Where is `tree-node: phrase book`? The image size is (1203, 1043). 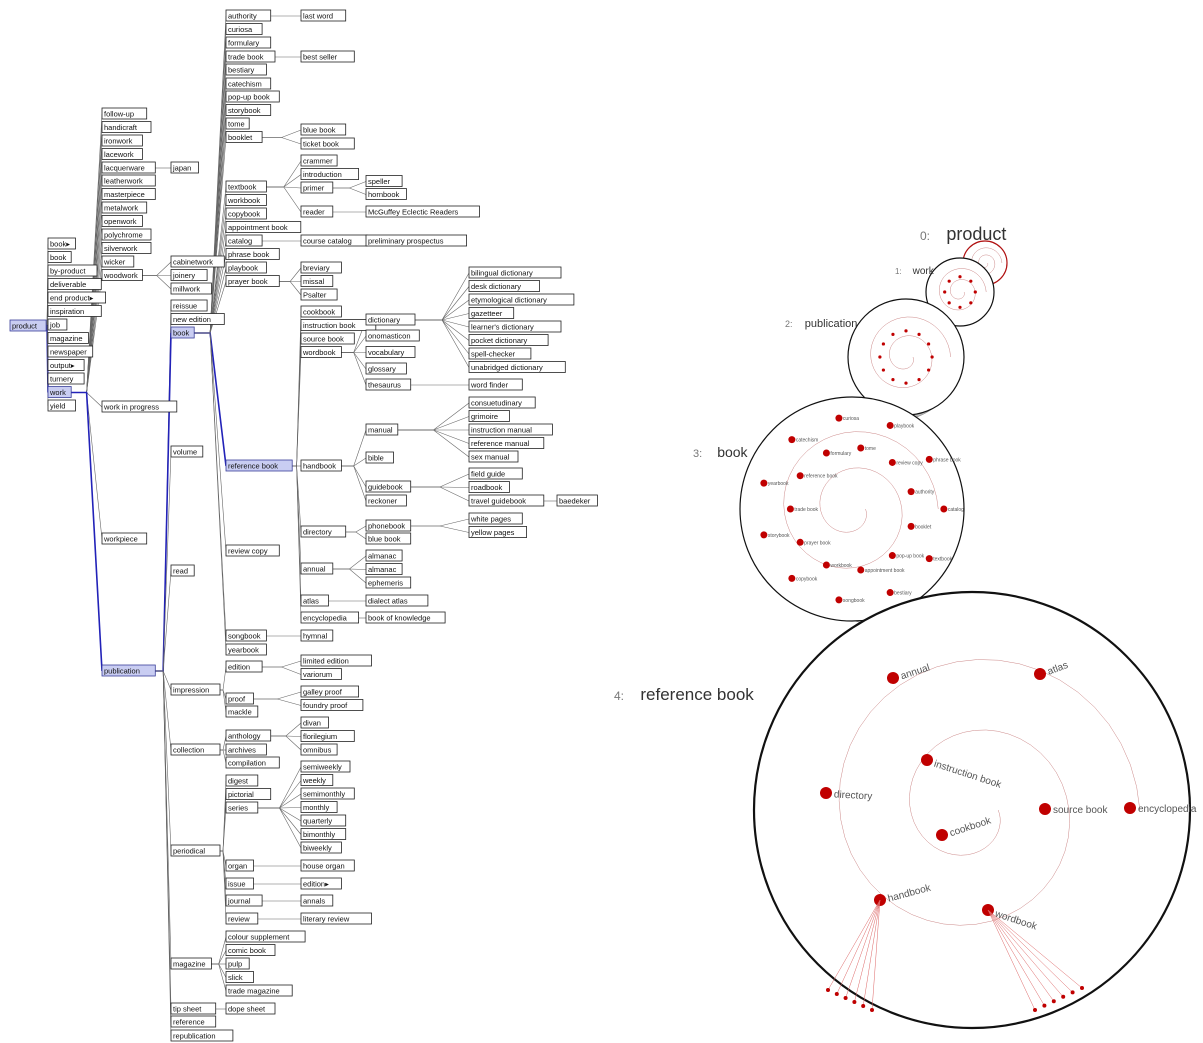
tree-node: phrase book is located at coordinates (252, 254).